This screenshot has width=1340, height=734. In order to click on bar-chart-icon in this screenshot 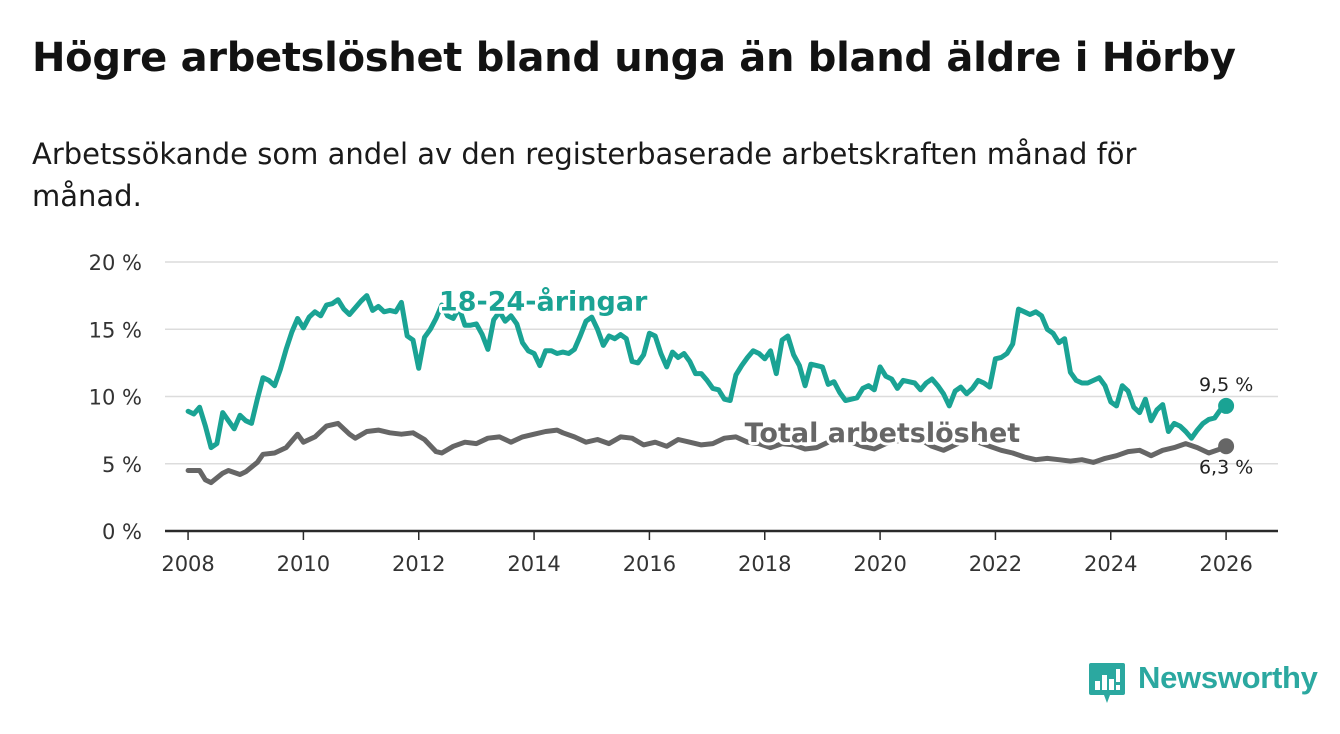, I will do `click(1107, 683)`.